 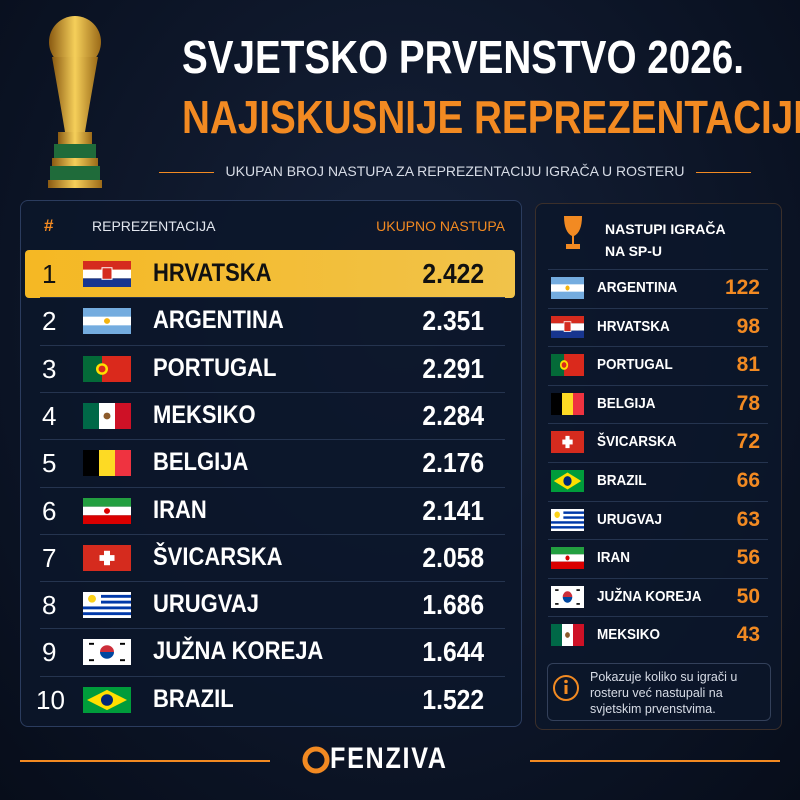 What do you see at coordinates (748, 596) in the screenshot?
I see `wc-caps: 50` at bounding box center [748, 596].